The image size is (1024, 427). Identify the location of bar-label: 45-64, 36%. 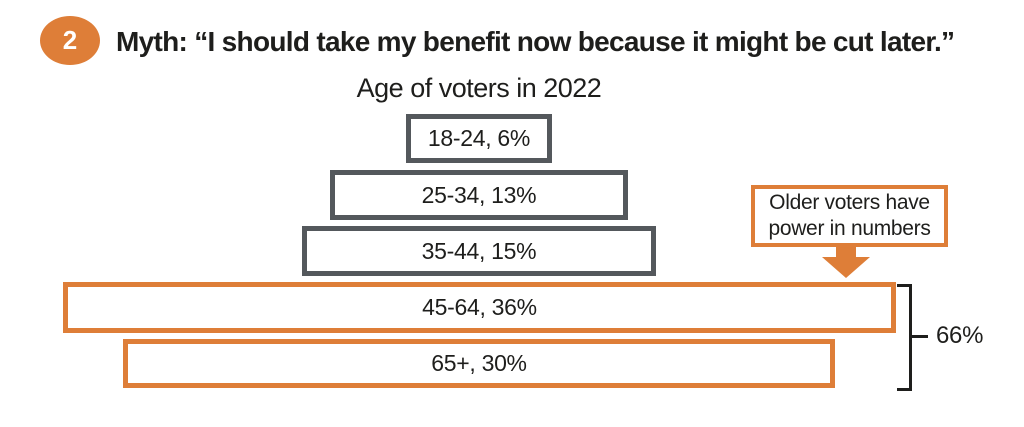
(479, 307).